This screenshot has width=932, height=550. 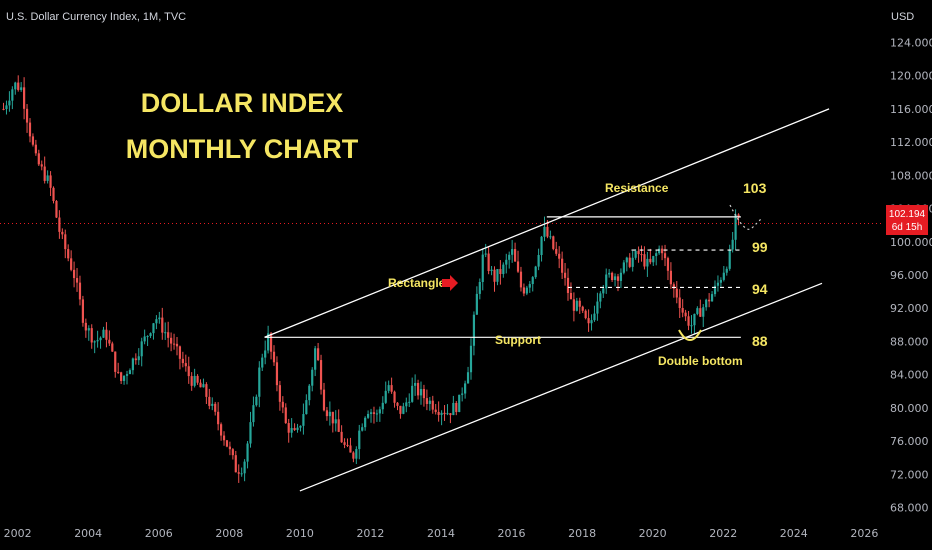 What do you see at coordinates (760, 289) in the screenshot?
I see `level-94-label: 94` at bounding box center [760, 289].